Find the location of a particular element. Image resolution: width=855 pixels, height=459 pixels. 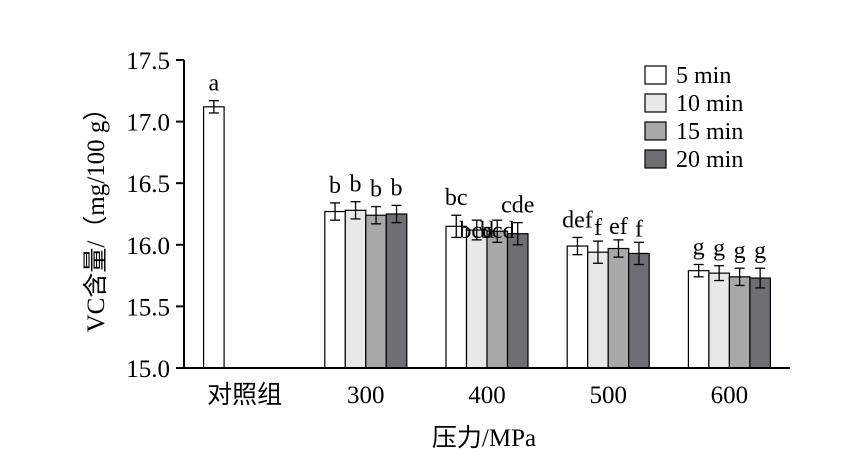

y-tick-label: 15.0 is located at coordinates (148, 369).